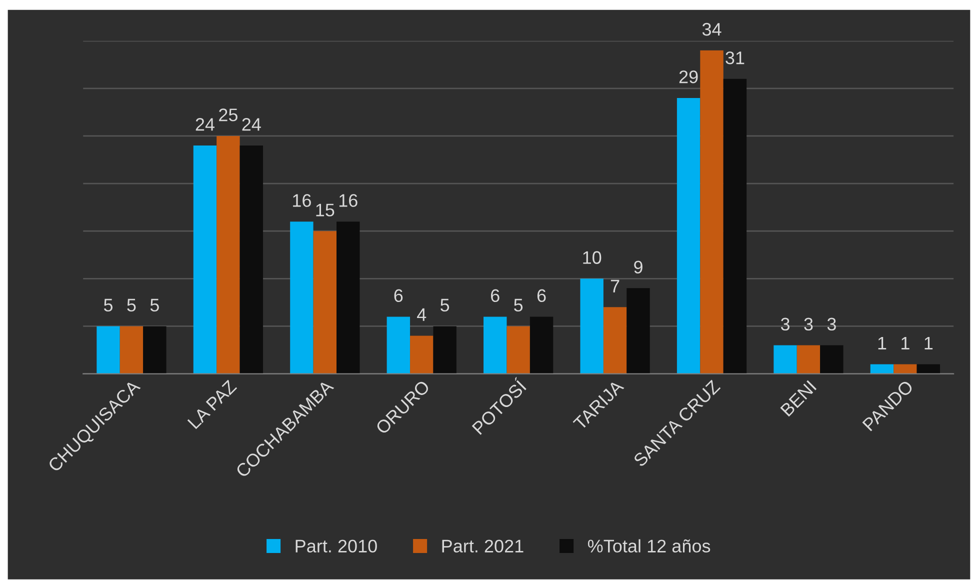  I want to click on data-label: 15, so click(325, 210).